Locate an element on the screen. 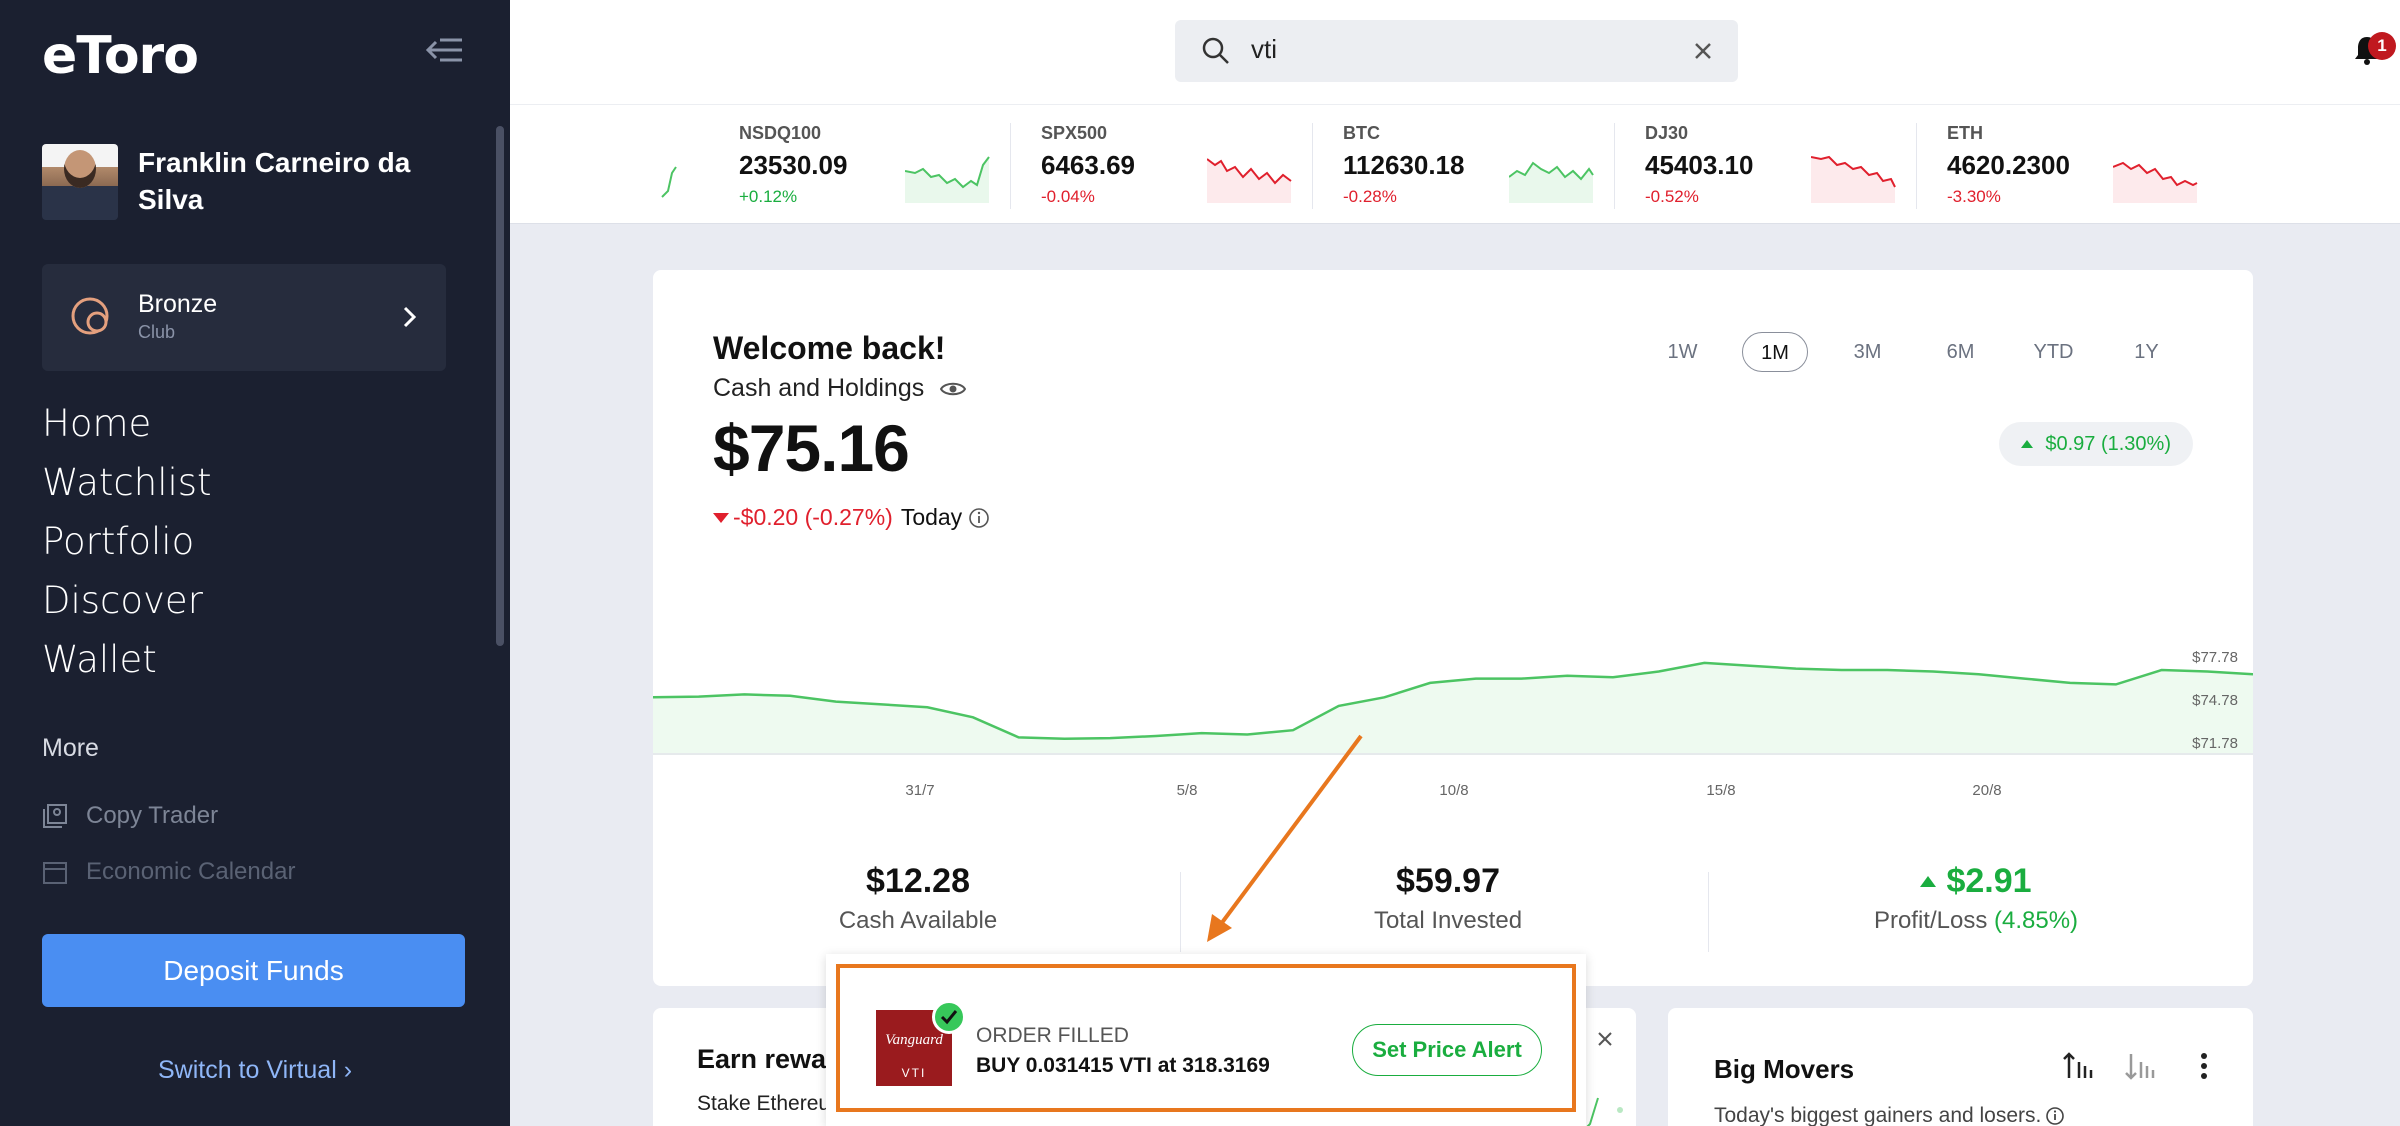  sidebar-scrollbar is located at coordinates (500, 386).